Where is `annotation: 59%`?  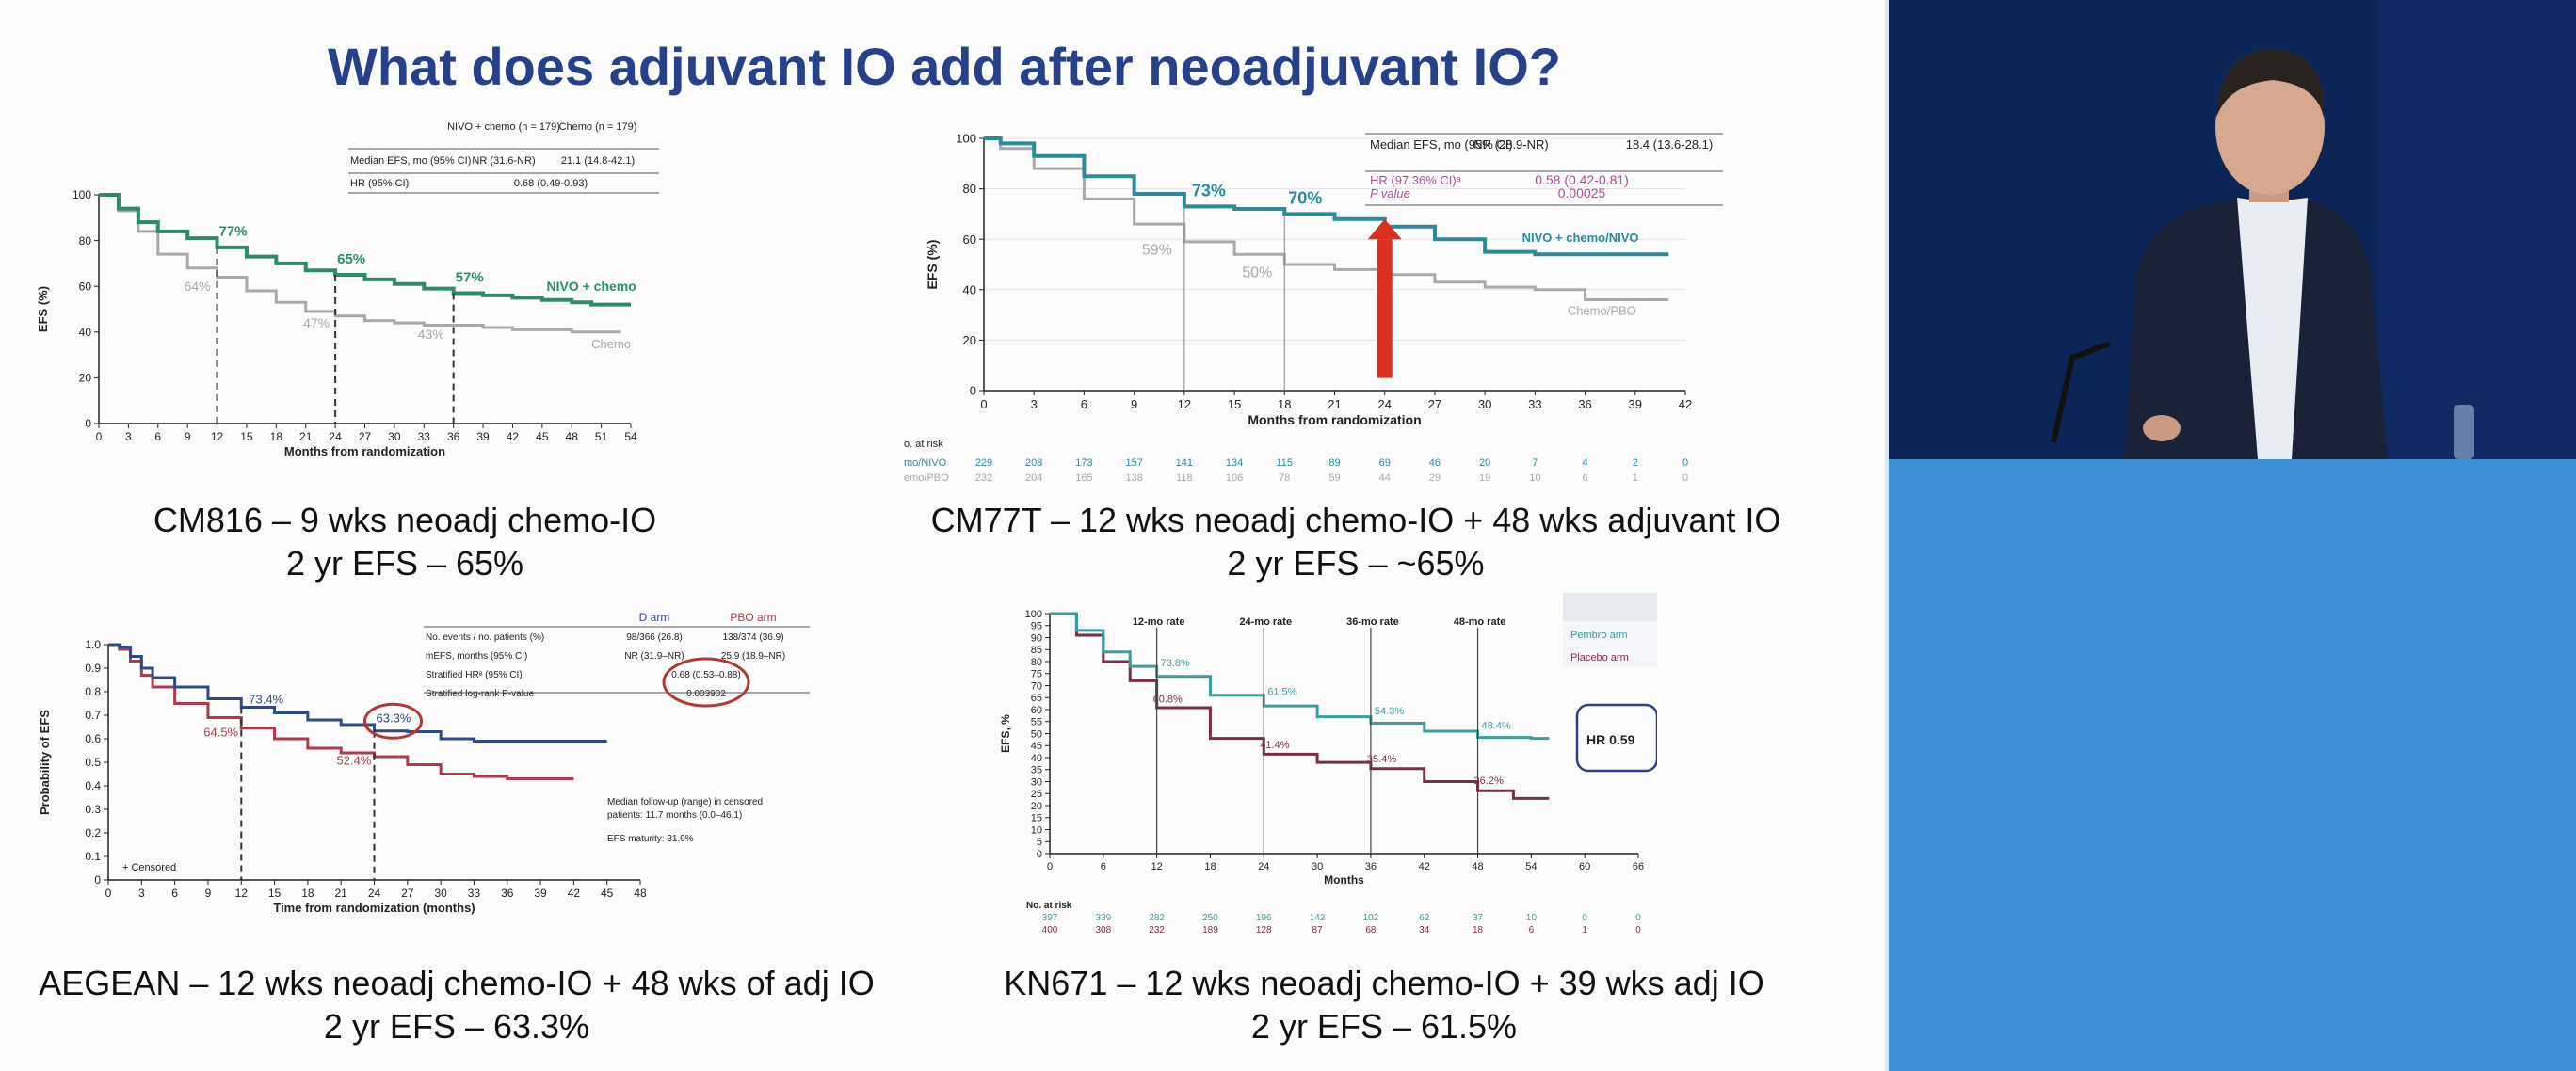
annotation: 59% is located at coordinates (1157, 250).